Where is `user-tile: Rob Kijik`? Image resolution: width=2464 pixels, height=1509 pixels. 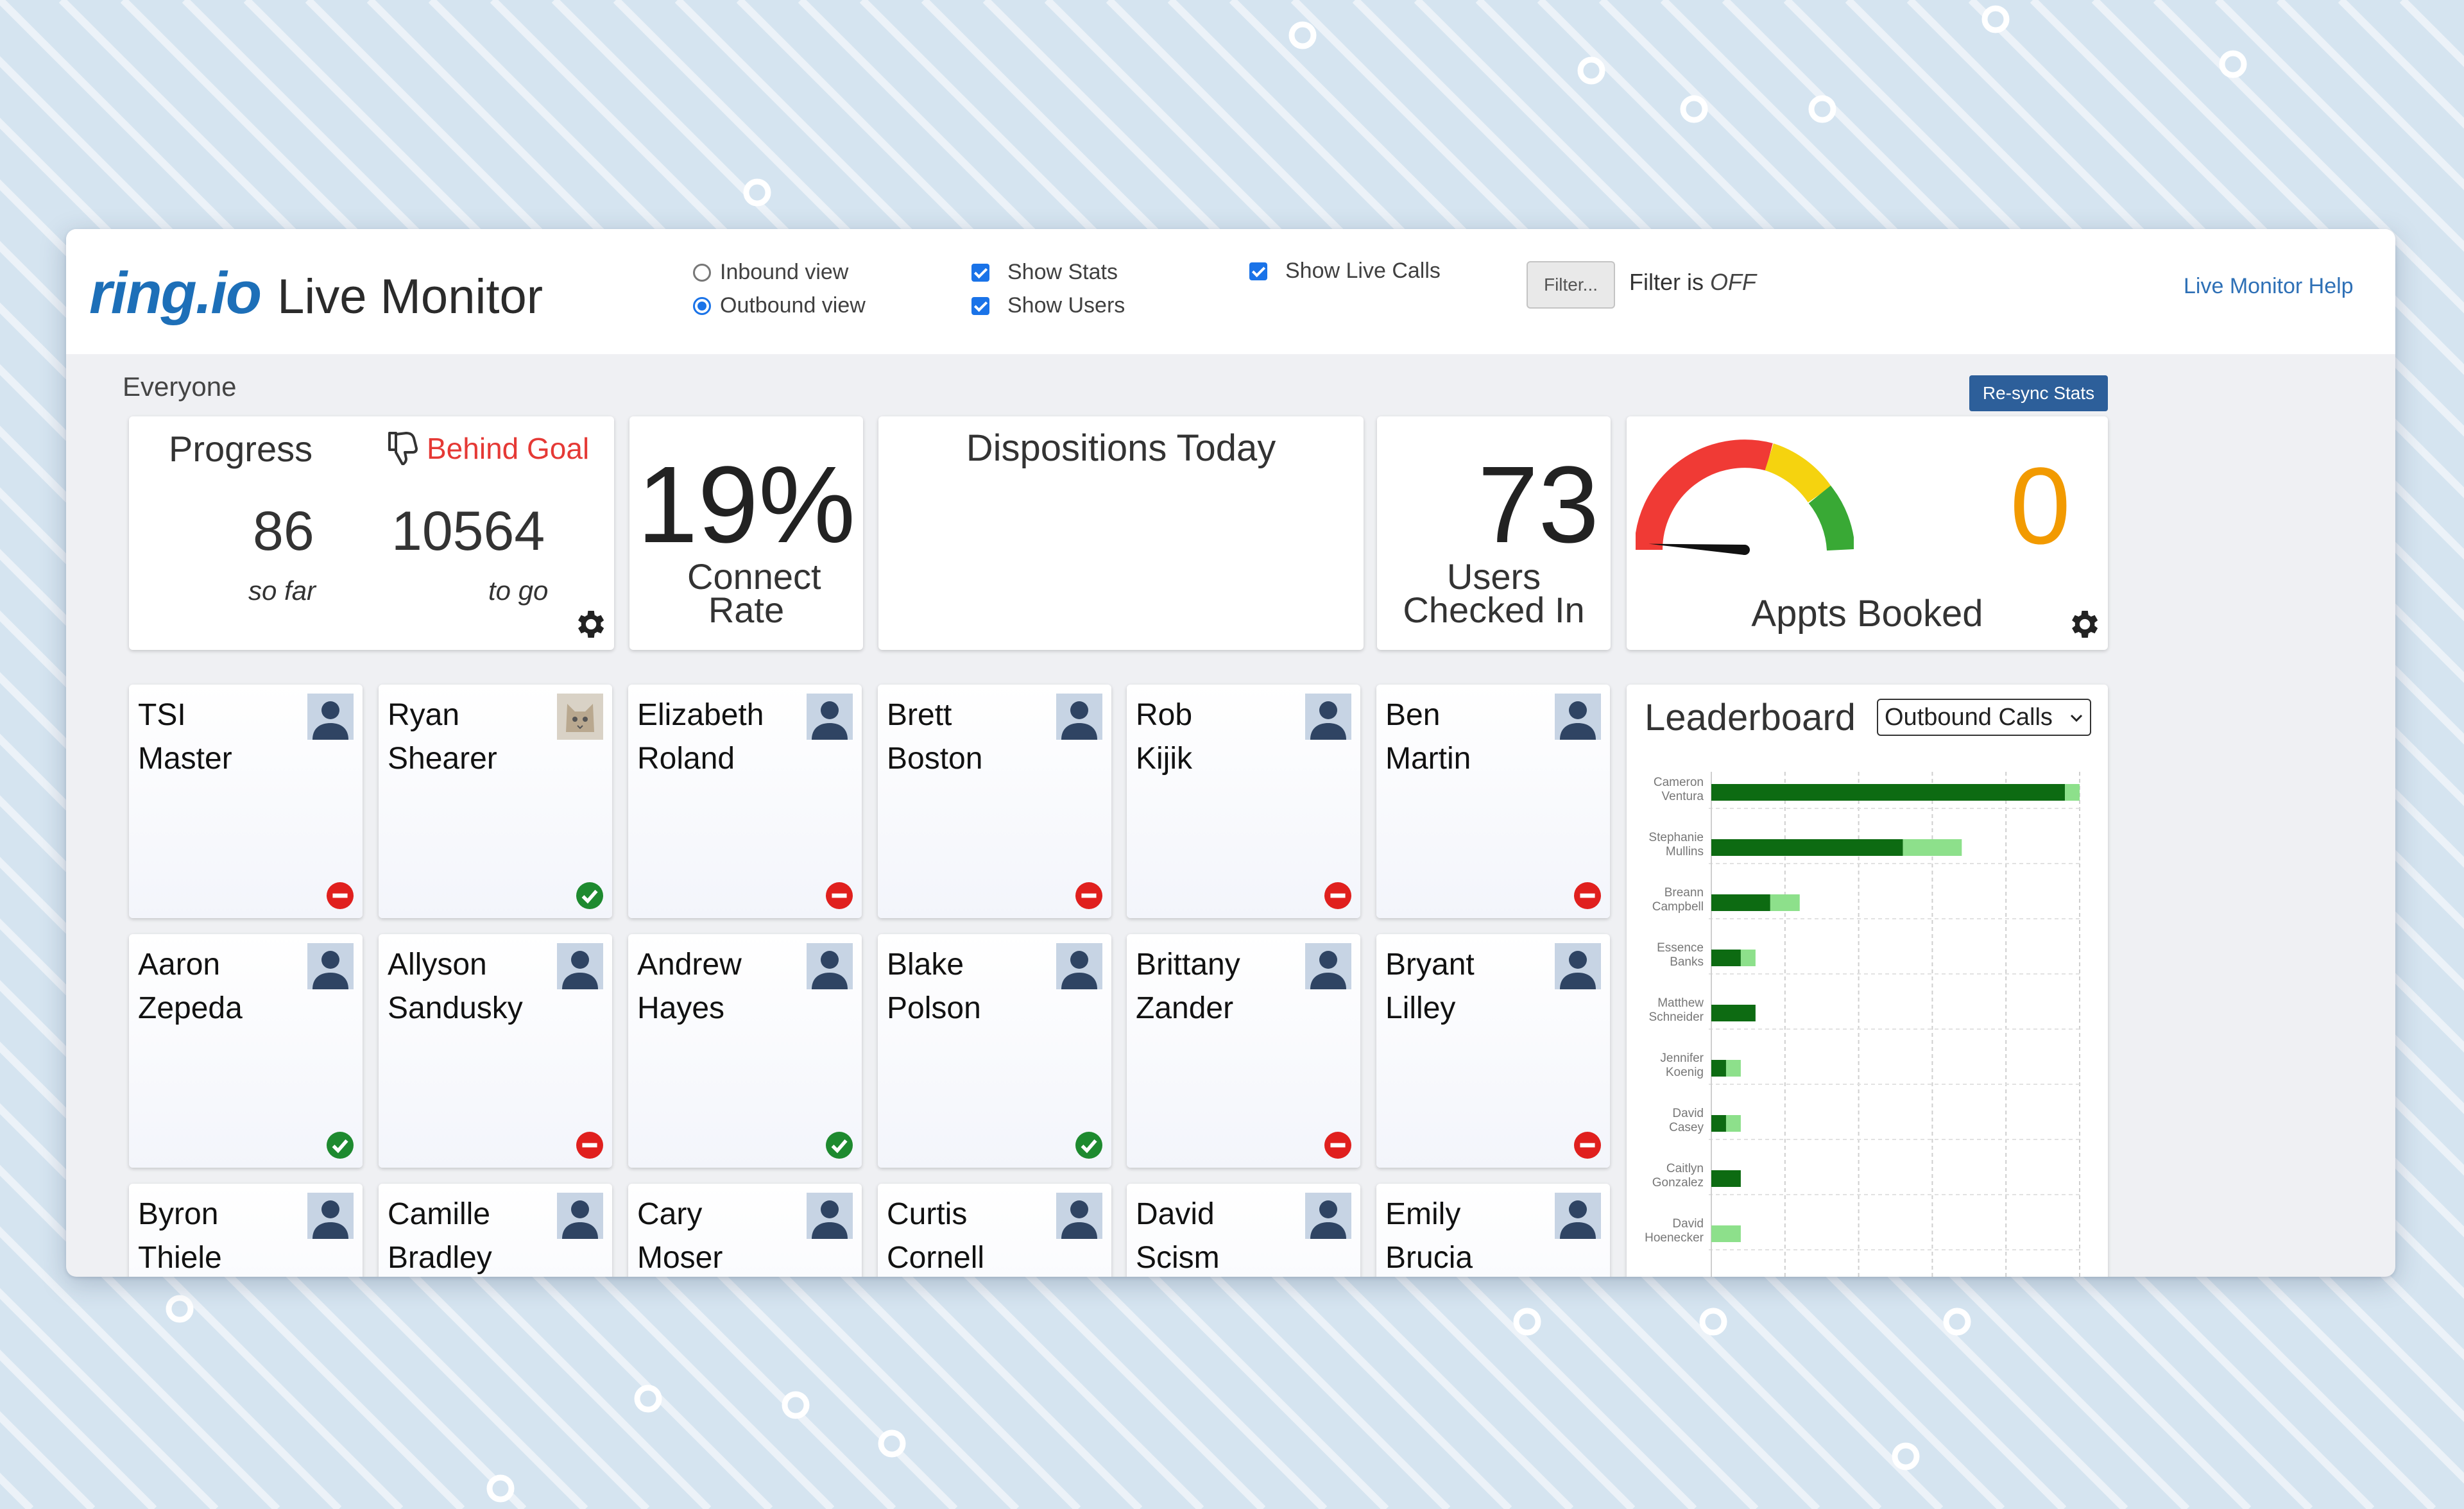 user-tile: Rob Kijik is located at coordinates (1244, 801).